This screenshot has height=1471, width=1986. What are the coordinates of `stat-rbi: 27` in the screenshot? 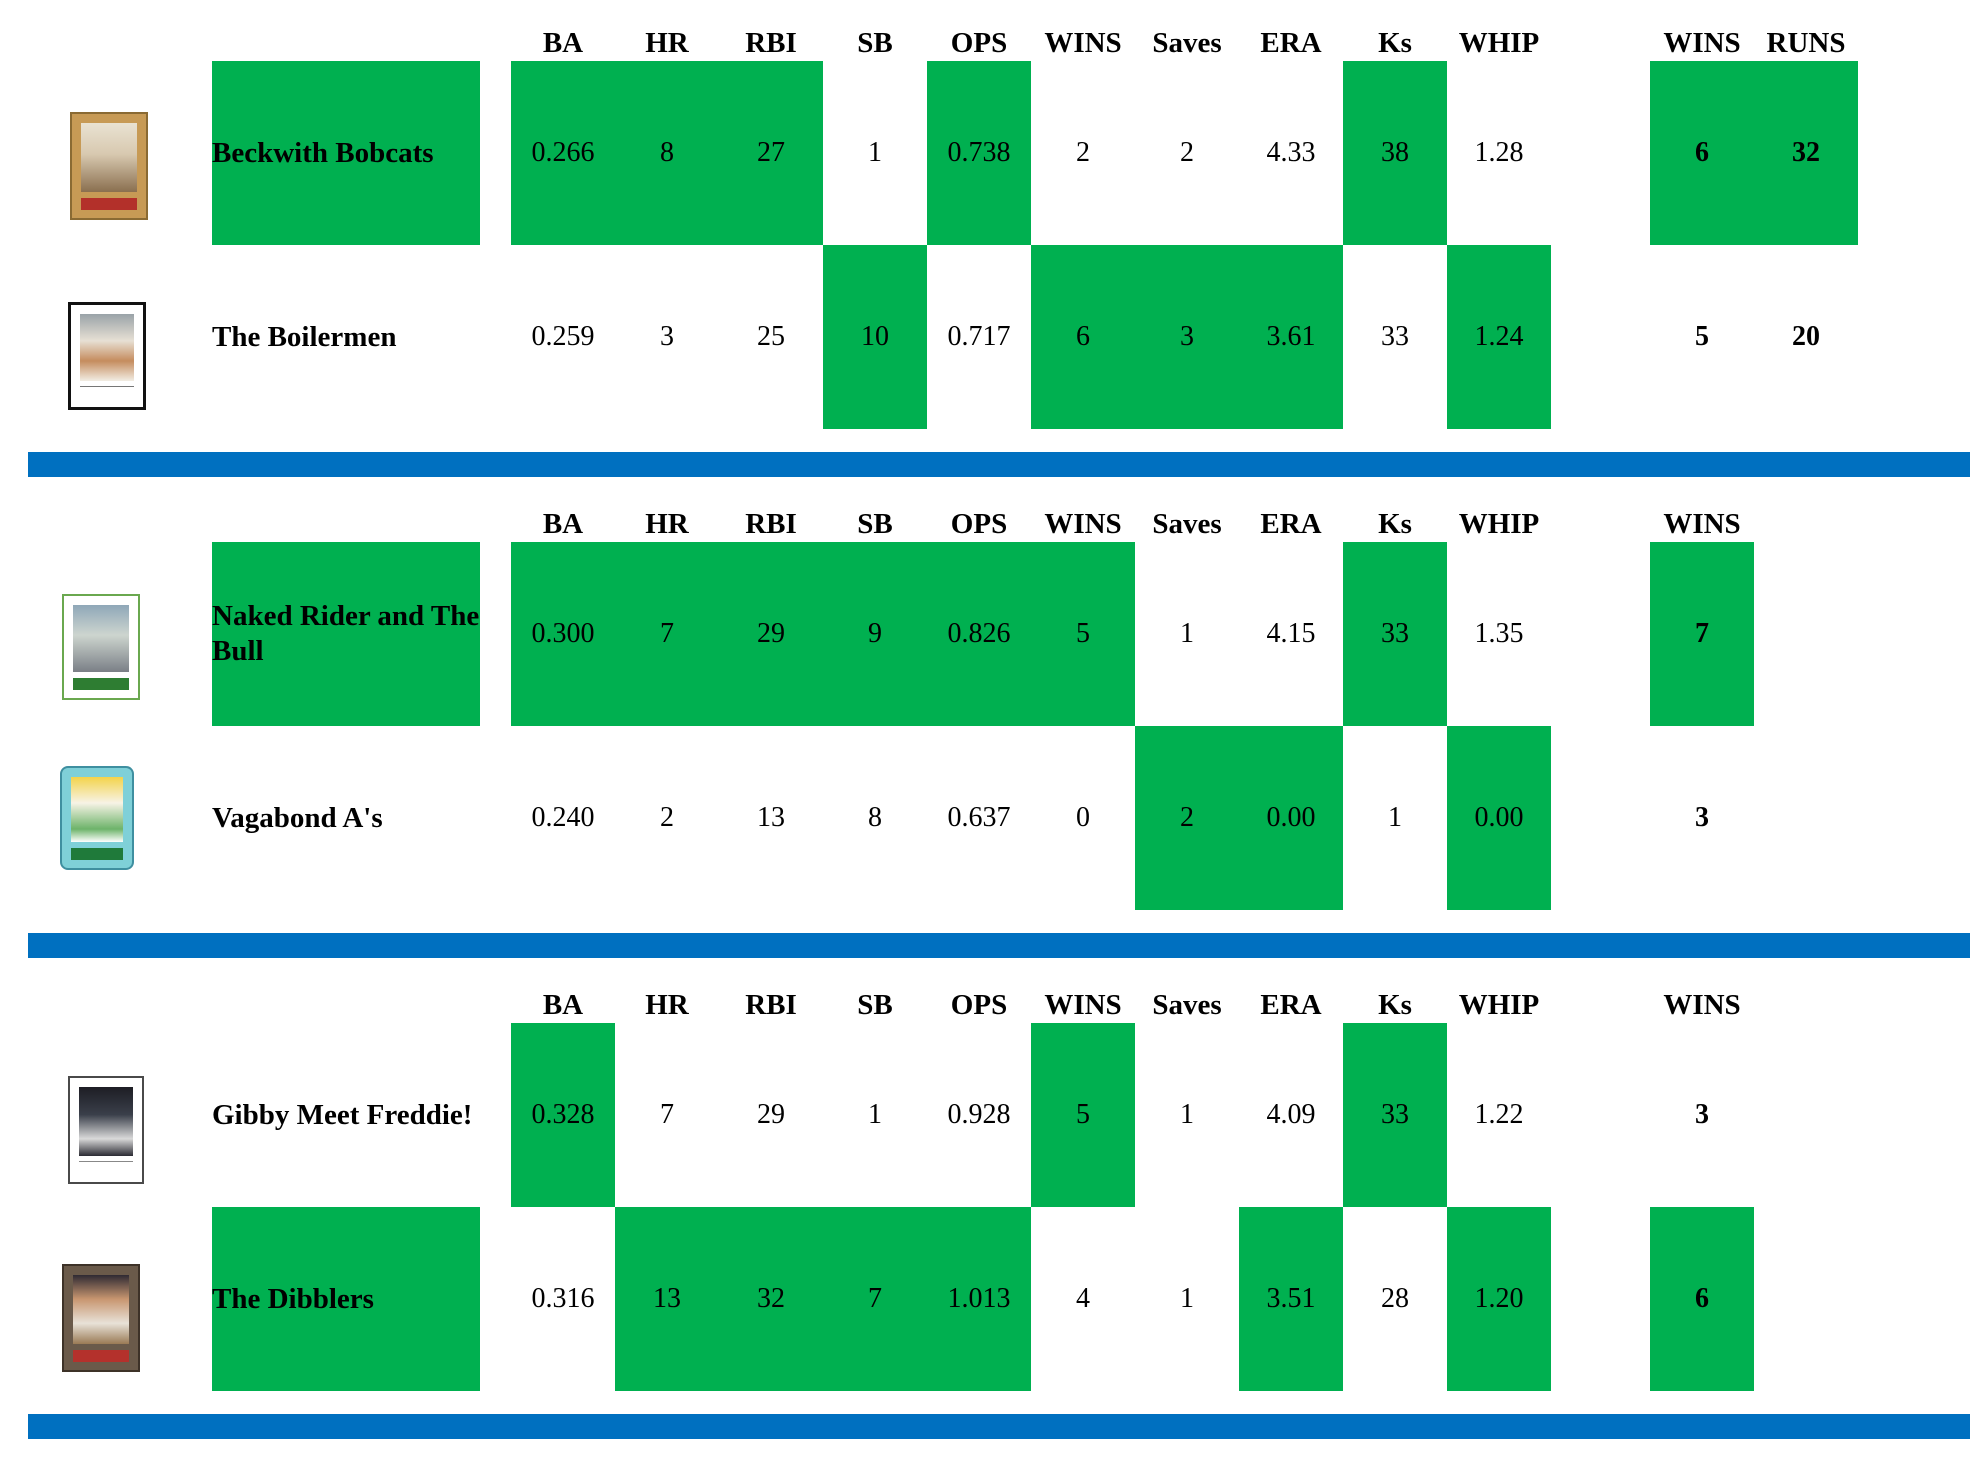 It's located at (771, 153).